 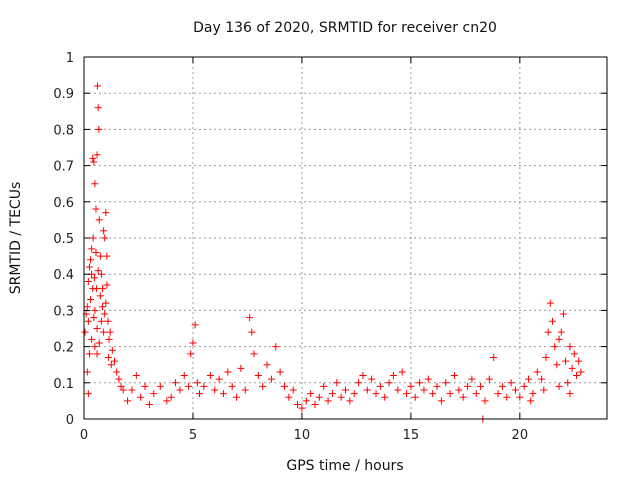 I want to click on y-tick-label: 0.3, so click(x=63, y=311).